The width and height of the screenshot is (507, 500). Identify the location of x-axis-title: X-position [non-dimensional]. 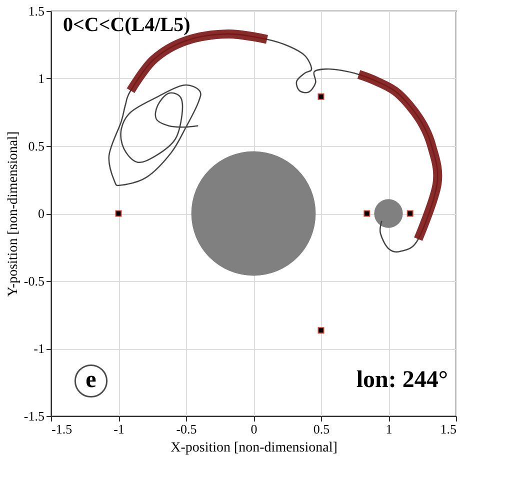
(254, 448).